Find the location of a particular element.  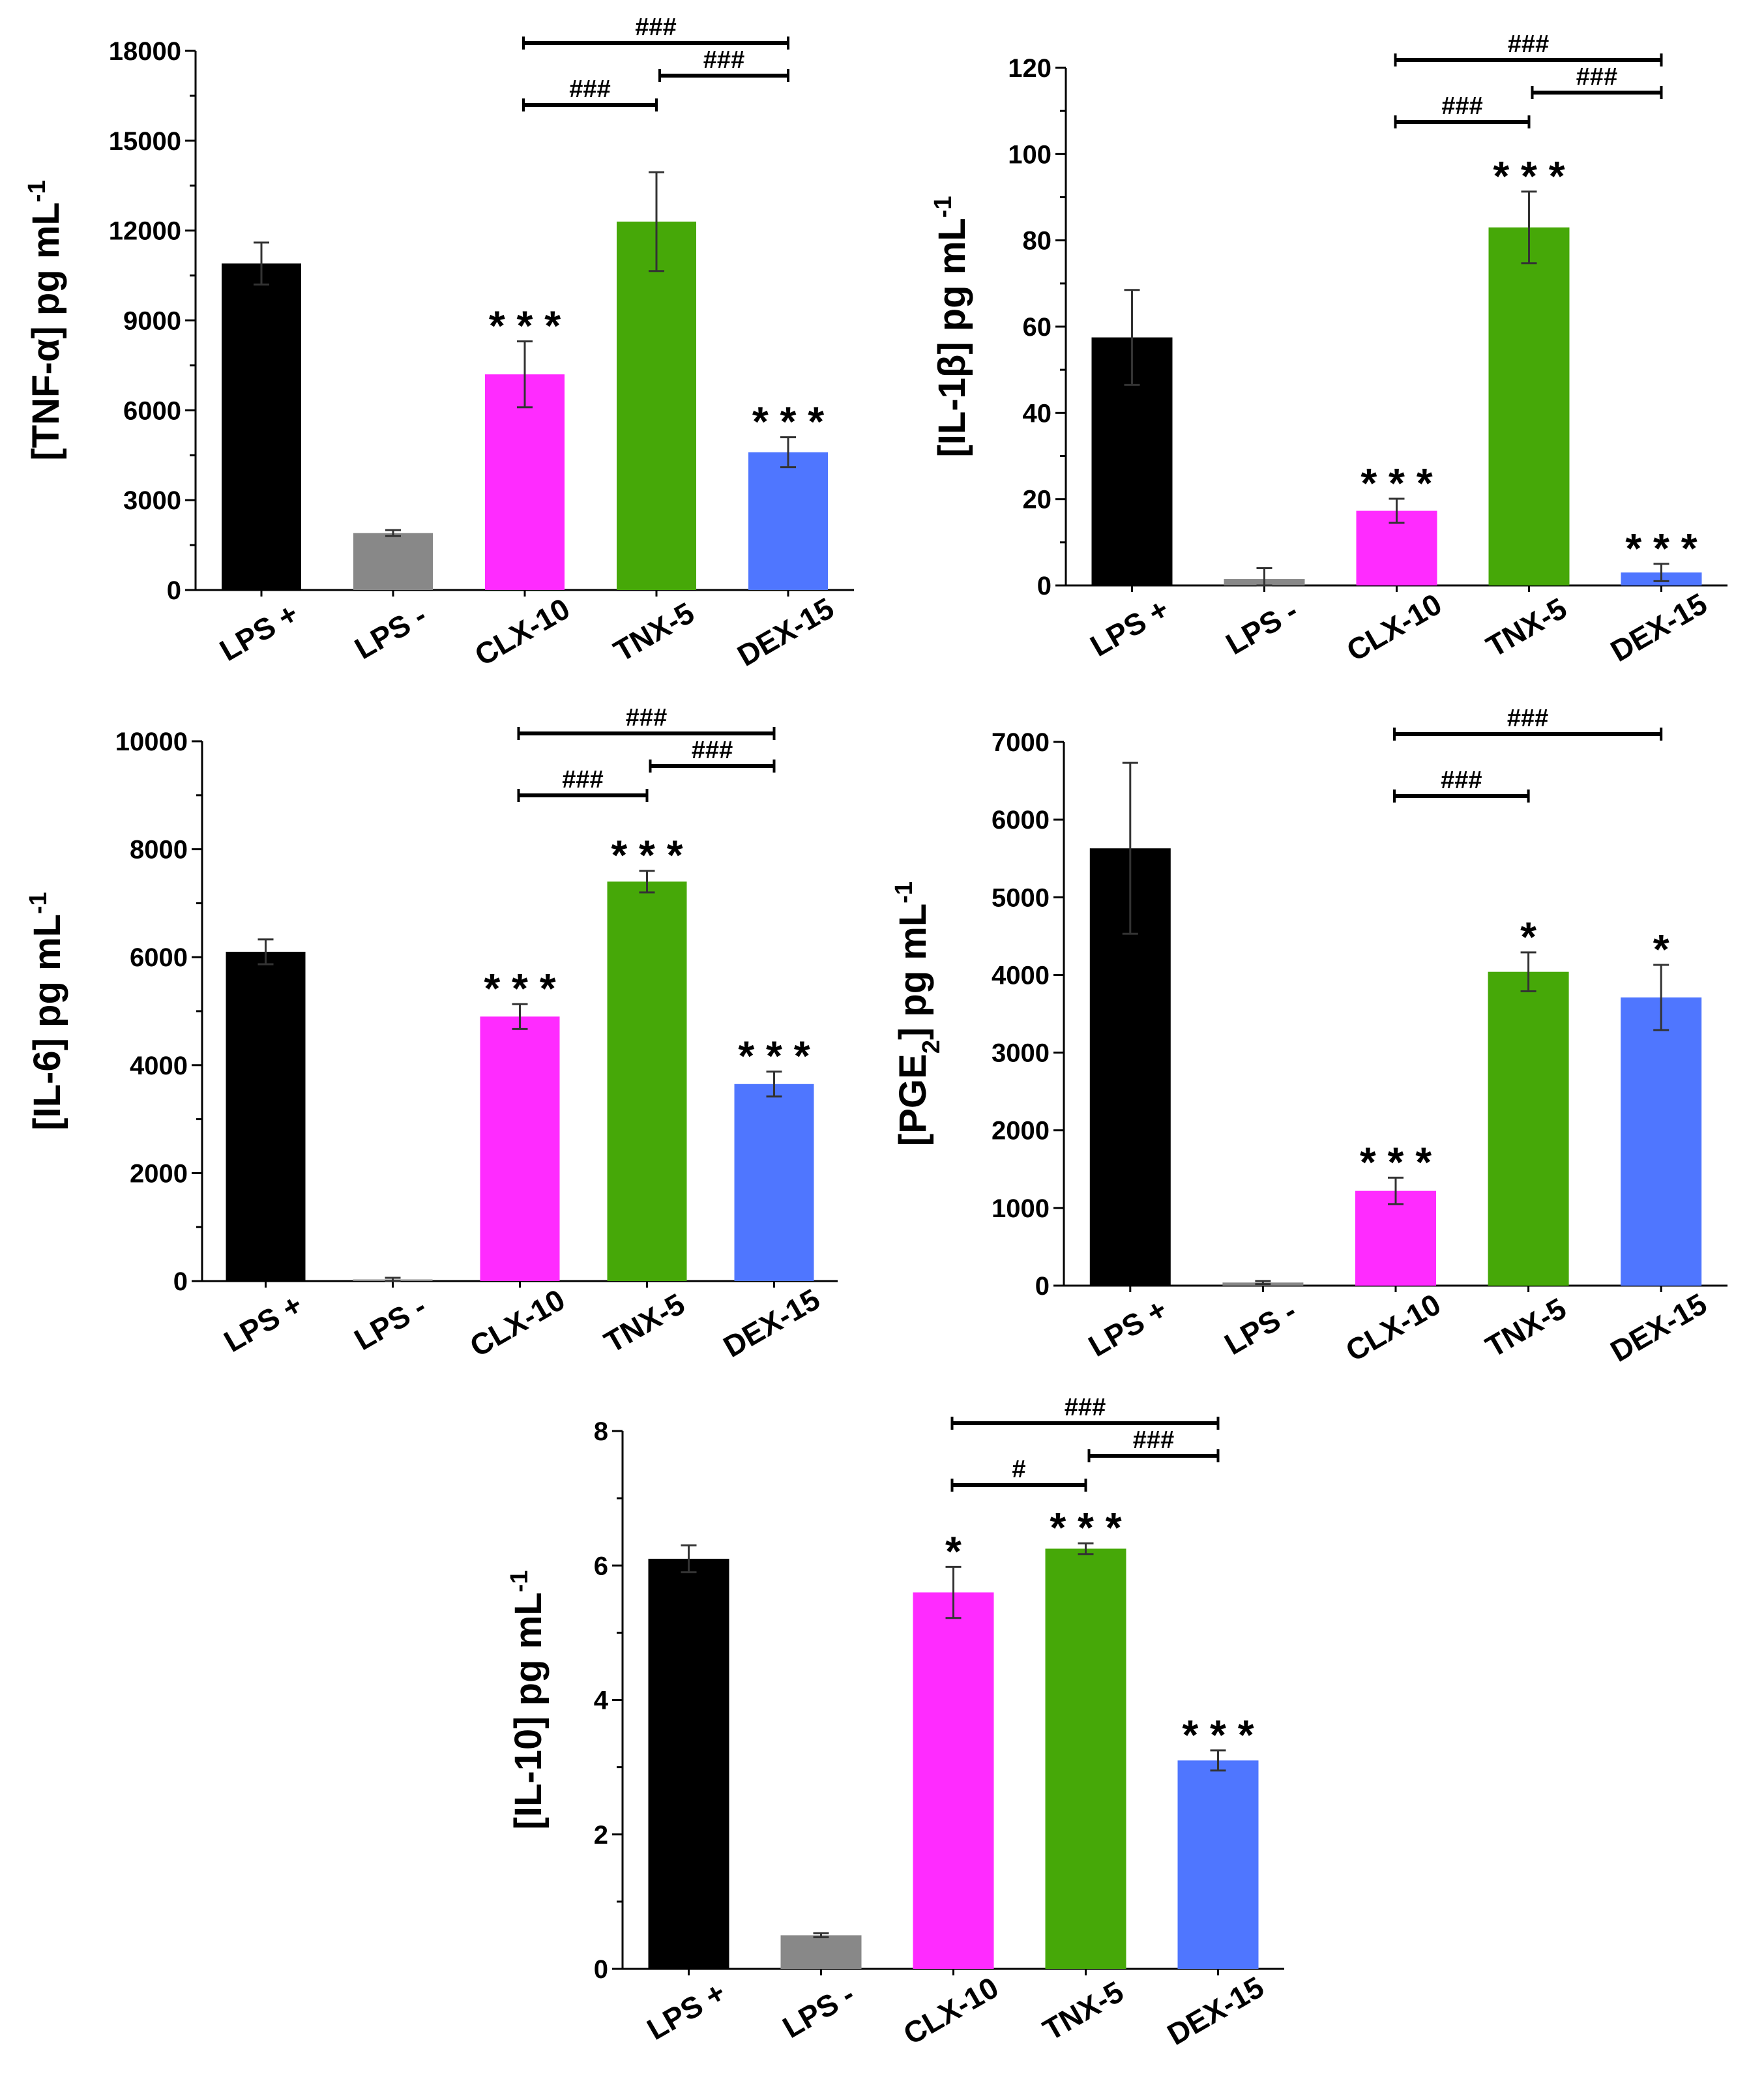

y-tick-label: 80 is located at coordinates (1037, 242).